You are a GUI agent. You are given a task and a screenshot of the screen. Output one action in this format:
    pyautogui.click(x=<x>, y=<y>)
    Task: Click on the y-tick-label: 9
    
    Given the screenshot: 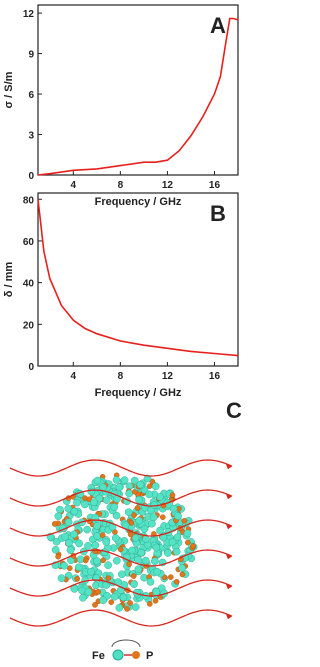 What is the action you would take?
    pyautogui.click(x=31, y=55)
    